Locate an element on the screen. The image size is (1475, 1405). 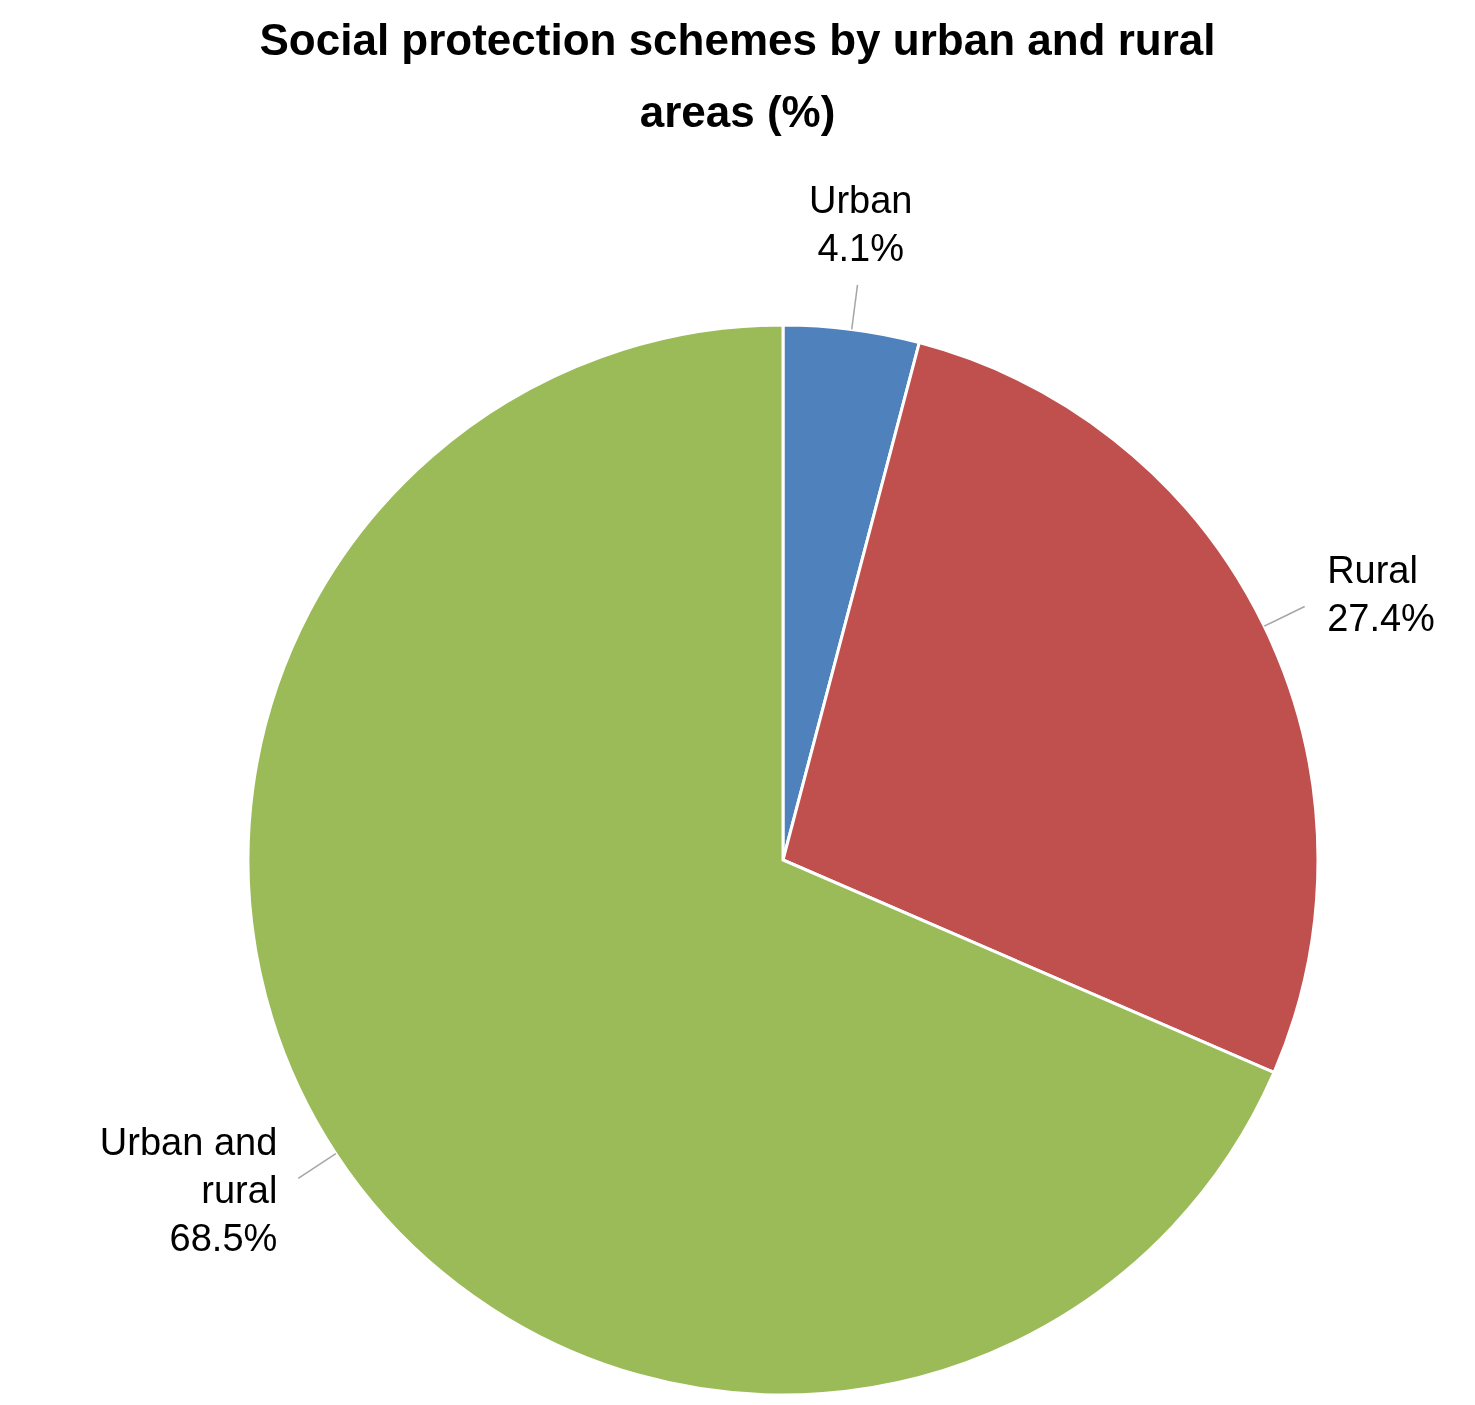
data-label: 4.1% is located at coordinates (861, 248).